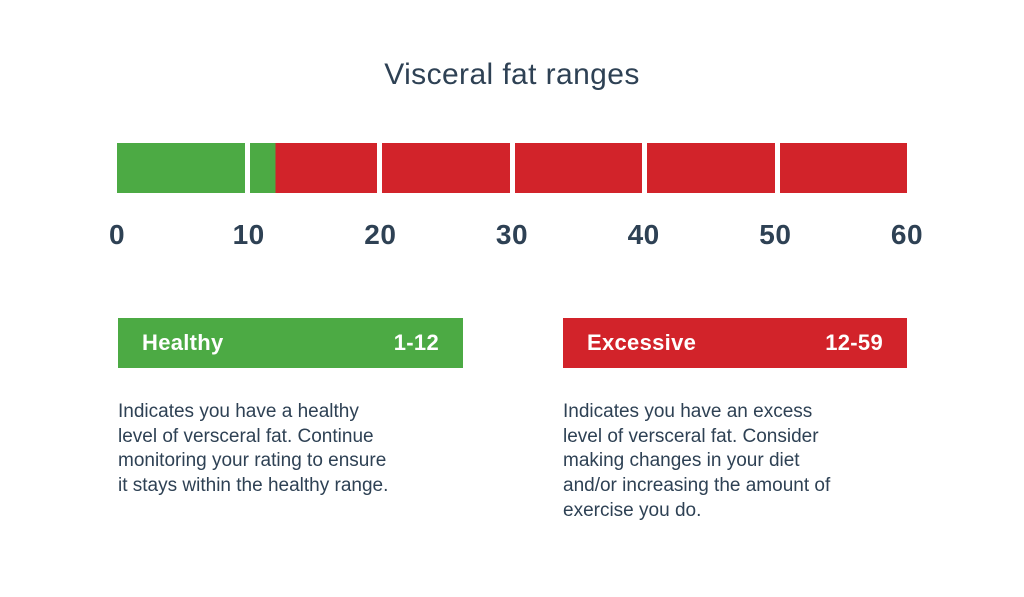  What do you see at coordinates (117, 234) in the screenshot?
I see `axis-tick-0: 0` at bounding box center [117, 234].